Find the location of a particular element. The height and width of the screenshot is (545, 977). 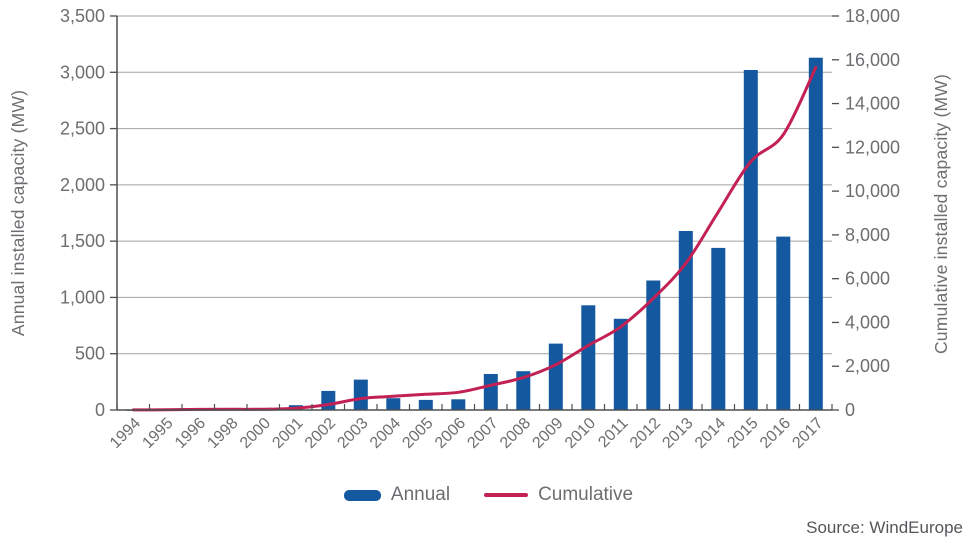

right-axis-tick-label: 14,000 is located at coordinates (872, 104).